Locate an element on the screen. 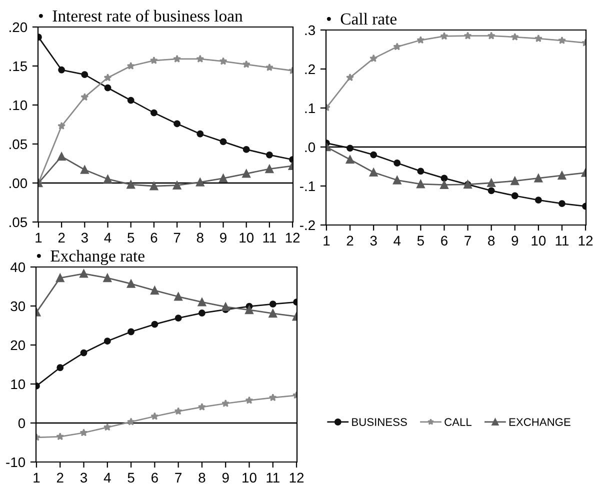  y-tick-label: 20 is located at coordinates (18, 345).